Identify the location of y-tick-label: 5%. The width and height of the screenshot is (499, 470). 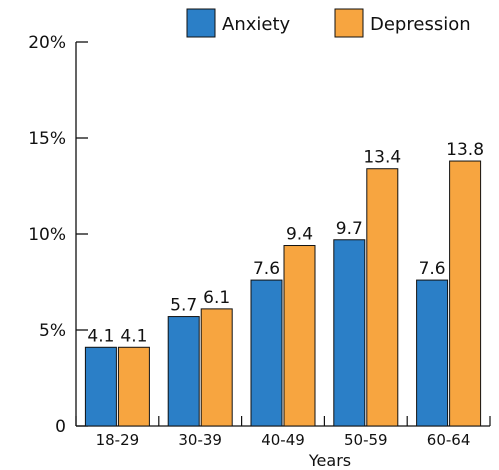
(52, 331).